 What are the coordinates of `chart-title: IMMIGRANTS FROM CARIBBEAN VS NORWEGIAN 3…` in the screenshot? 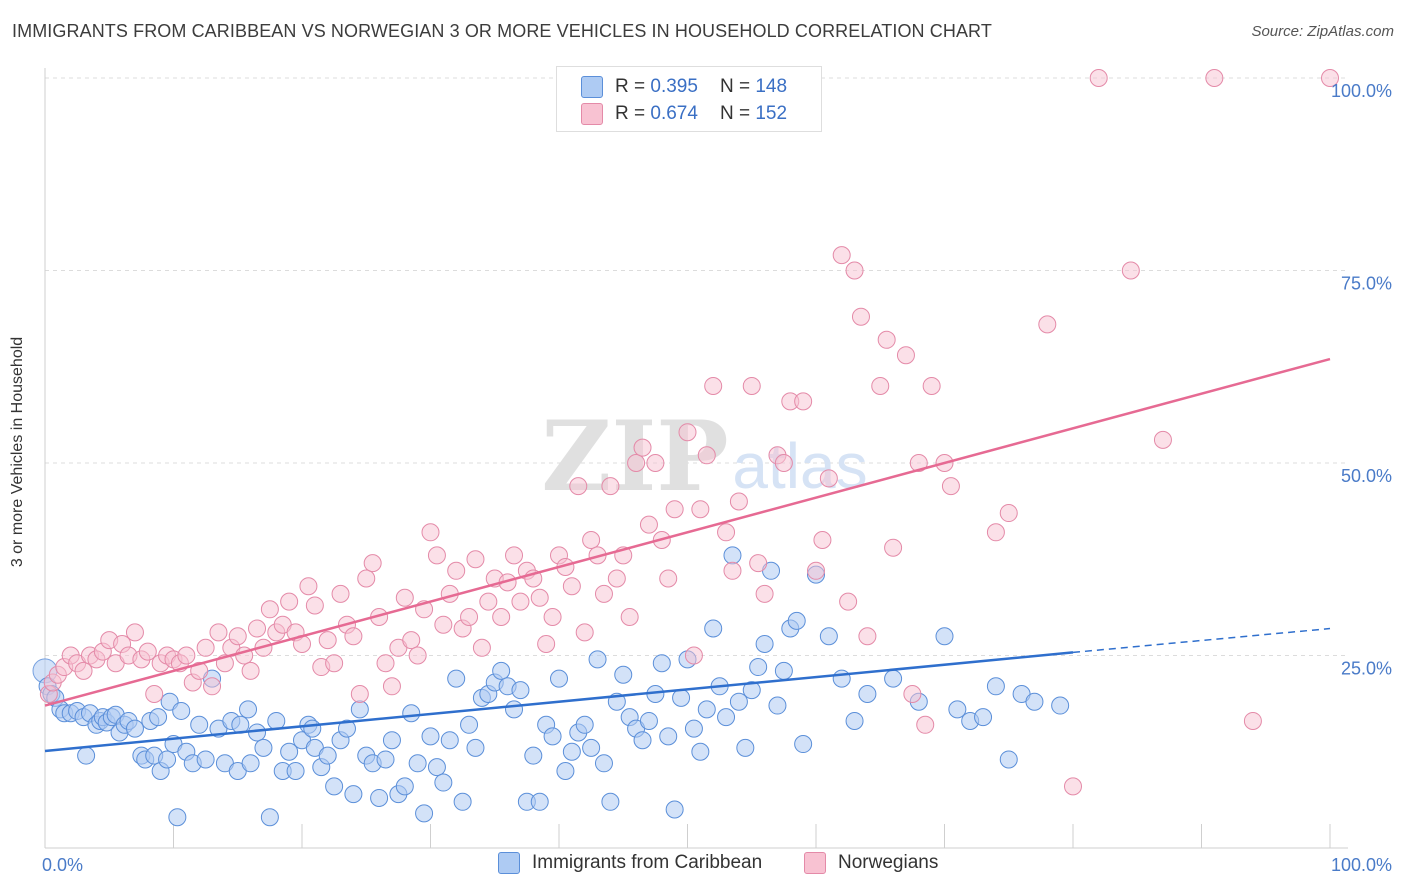 It's located at (502, 31).